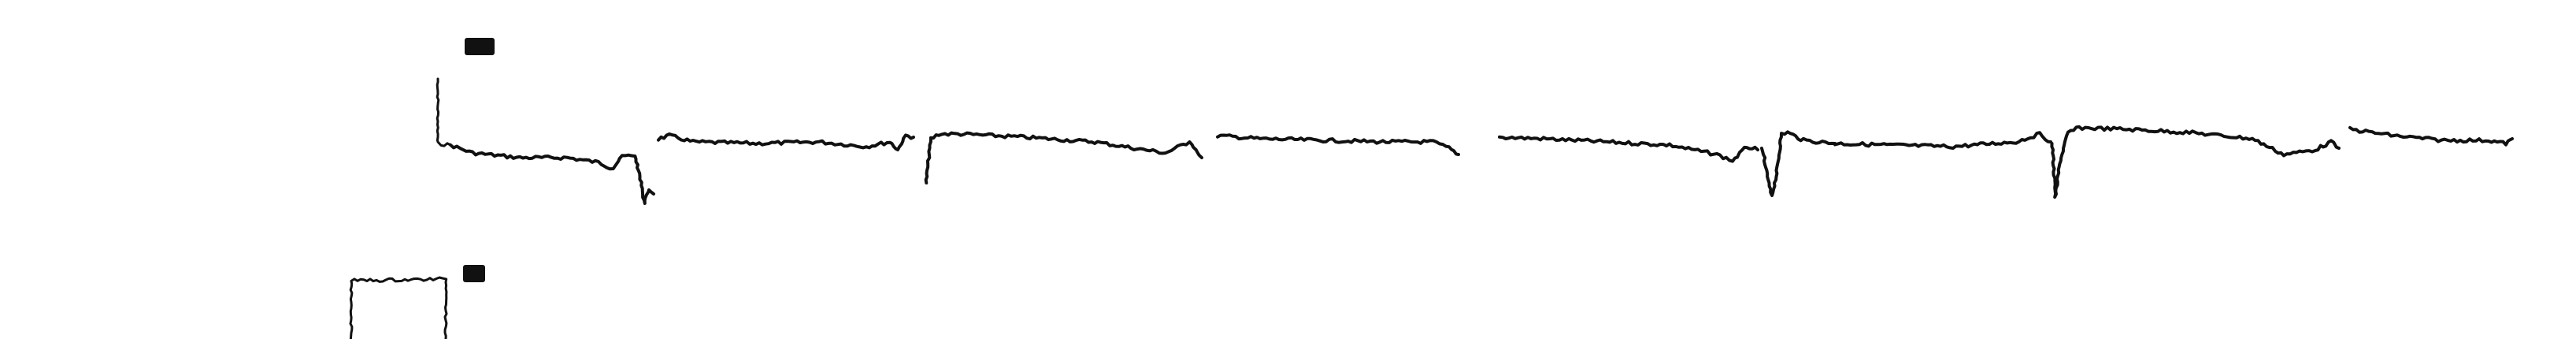  Describe the element at coordinates (480, 46) in the screenshot. I see `channel-1-marker-blot` at that location.